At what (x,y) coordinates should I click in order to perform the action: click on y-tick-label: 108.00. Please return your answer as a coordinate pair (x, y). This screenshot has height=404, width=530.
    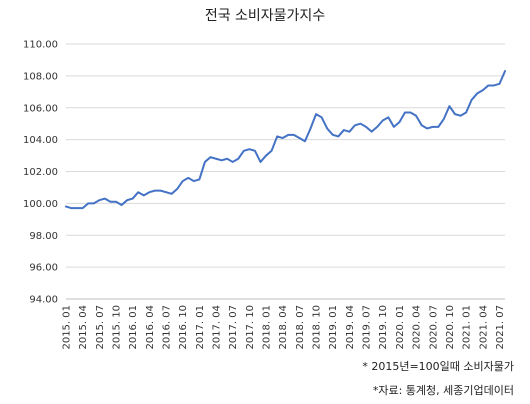
    Looking at the image, I should click on (40, 76).